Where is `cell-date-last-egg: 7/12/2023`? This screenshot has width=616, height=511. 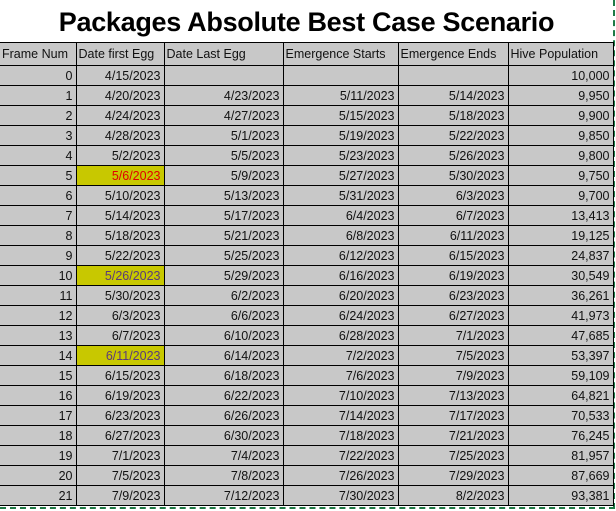 cell-date-last-egg: 7/12/2023 is located at coordinates (223, 495).